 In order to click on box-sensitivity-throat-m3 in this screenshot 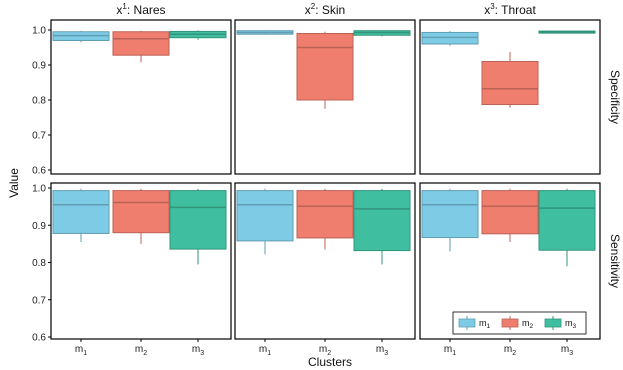, I will do `click(567, 227)`.